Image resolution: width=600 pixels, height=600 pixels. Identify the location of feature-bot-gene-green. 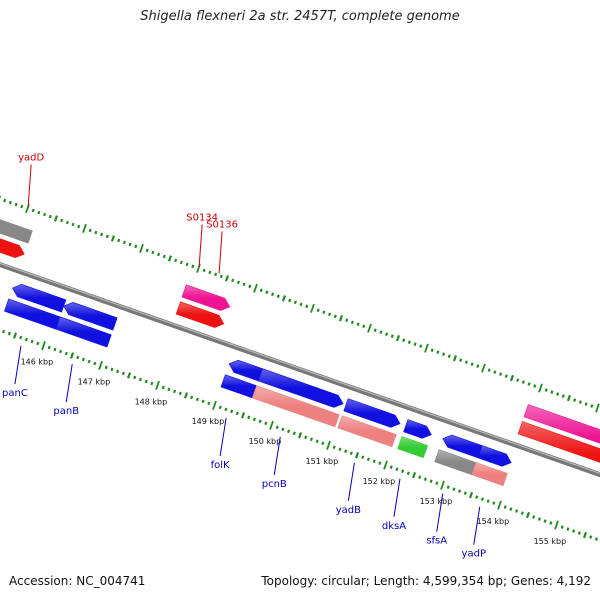
(412, 447).